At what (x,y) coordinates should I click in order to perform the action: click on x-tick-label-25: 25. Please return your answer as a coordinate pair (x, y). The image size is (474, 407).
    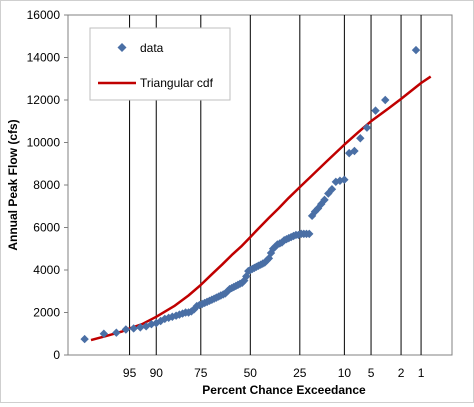
    Looking at the image, I should click on (300, 373).